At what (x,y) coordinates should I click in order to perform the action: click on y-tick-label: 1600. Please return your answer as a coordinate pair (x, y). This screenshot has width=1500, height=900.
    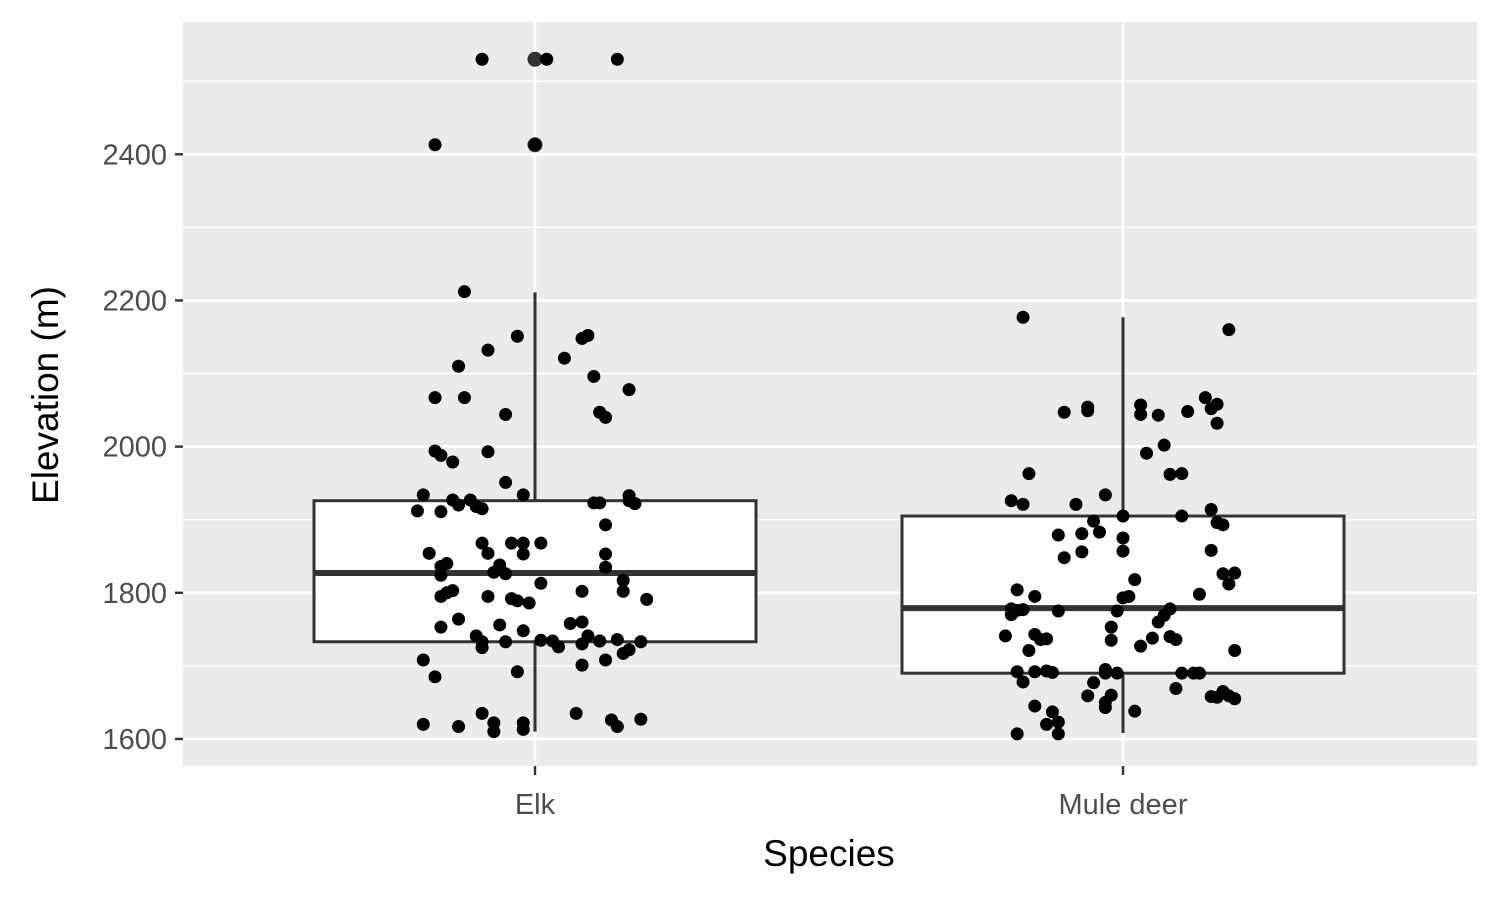
    Looking at the image, I should click on (134, 740).